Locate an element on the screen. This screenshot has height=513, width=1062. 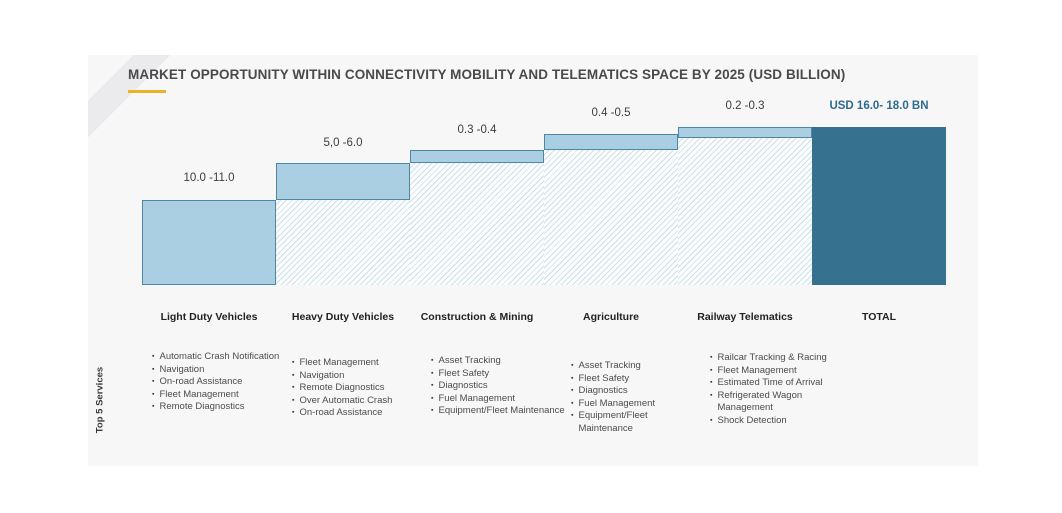
bar-value-label-construction-mining: 0.3 -0.4 is located at coordinates (477, 130).